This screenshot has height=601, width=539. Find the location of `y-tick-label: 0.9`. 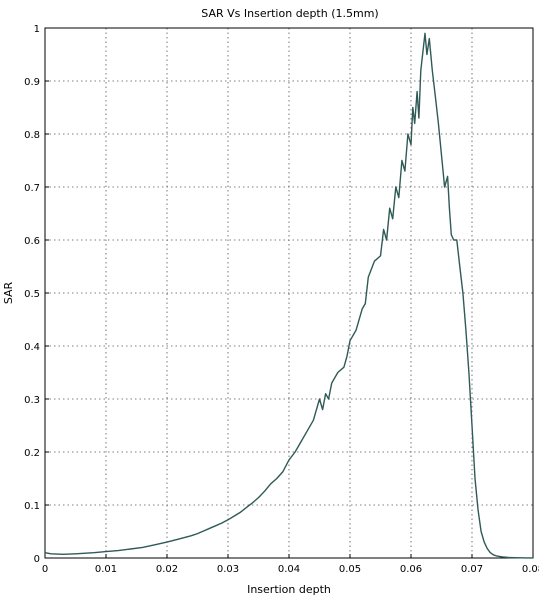

y-tick-label: 0.9 is located at coordinates (32, 82).